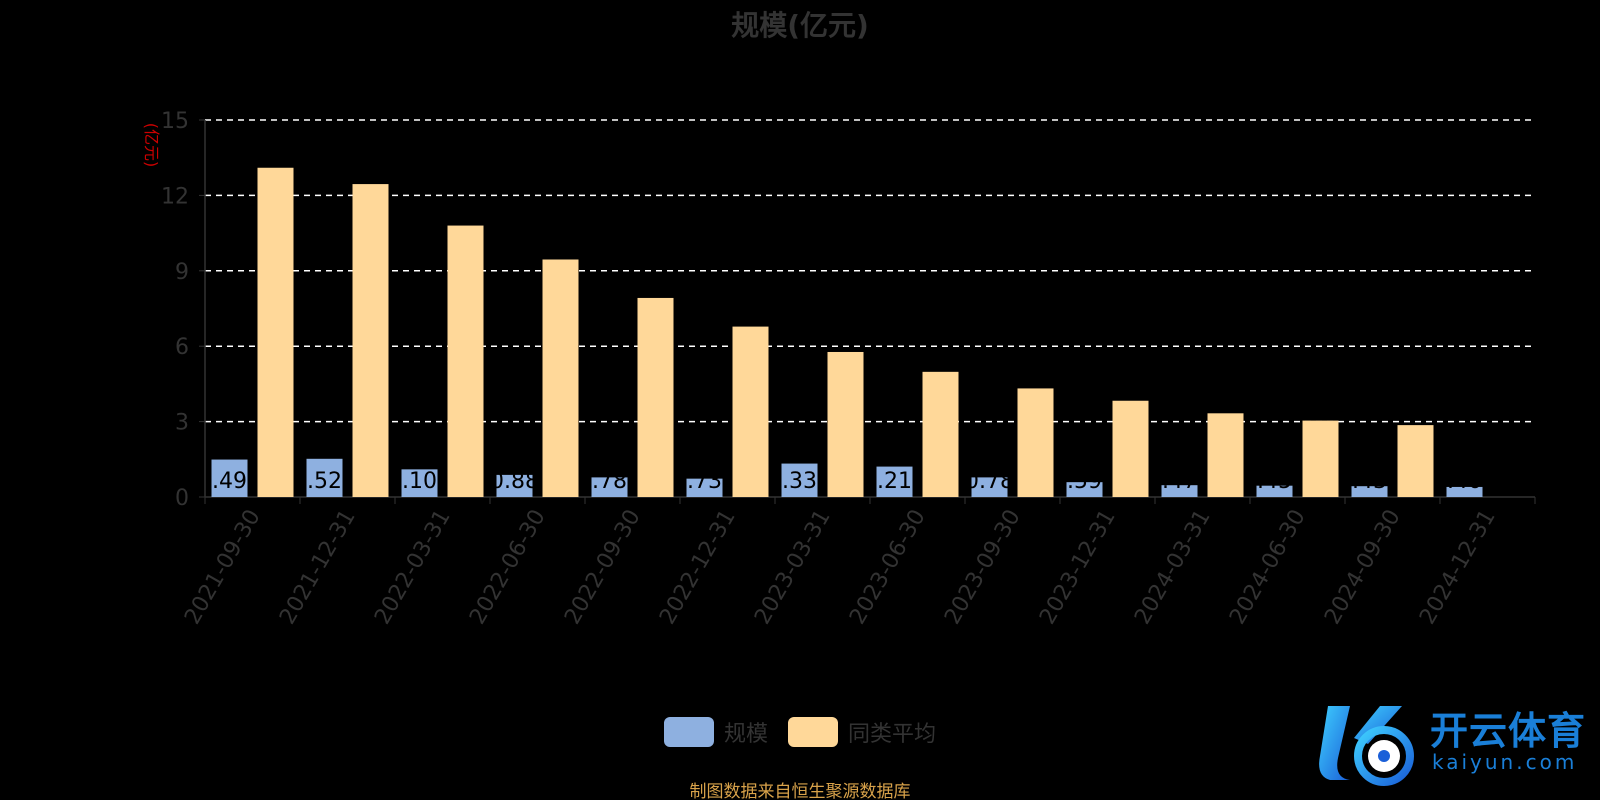  I want to click on x-tick-label: 2024-06-30, so click(1268, 567).